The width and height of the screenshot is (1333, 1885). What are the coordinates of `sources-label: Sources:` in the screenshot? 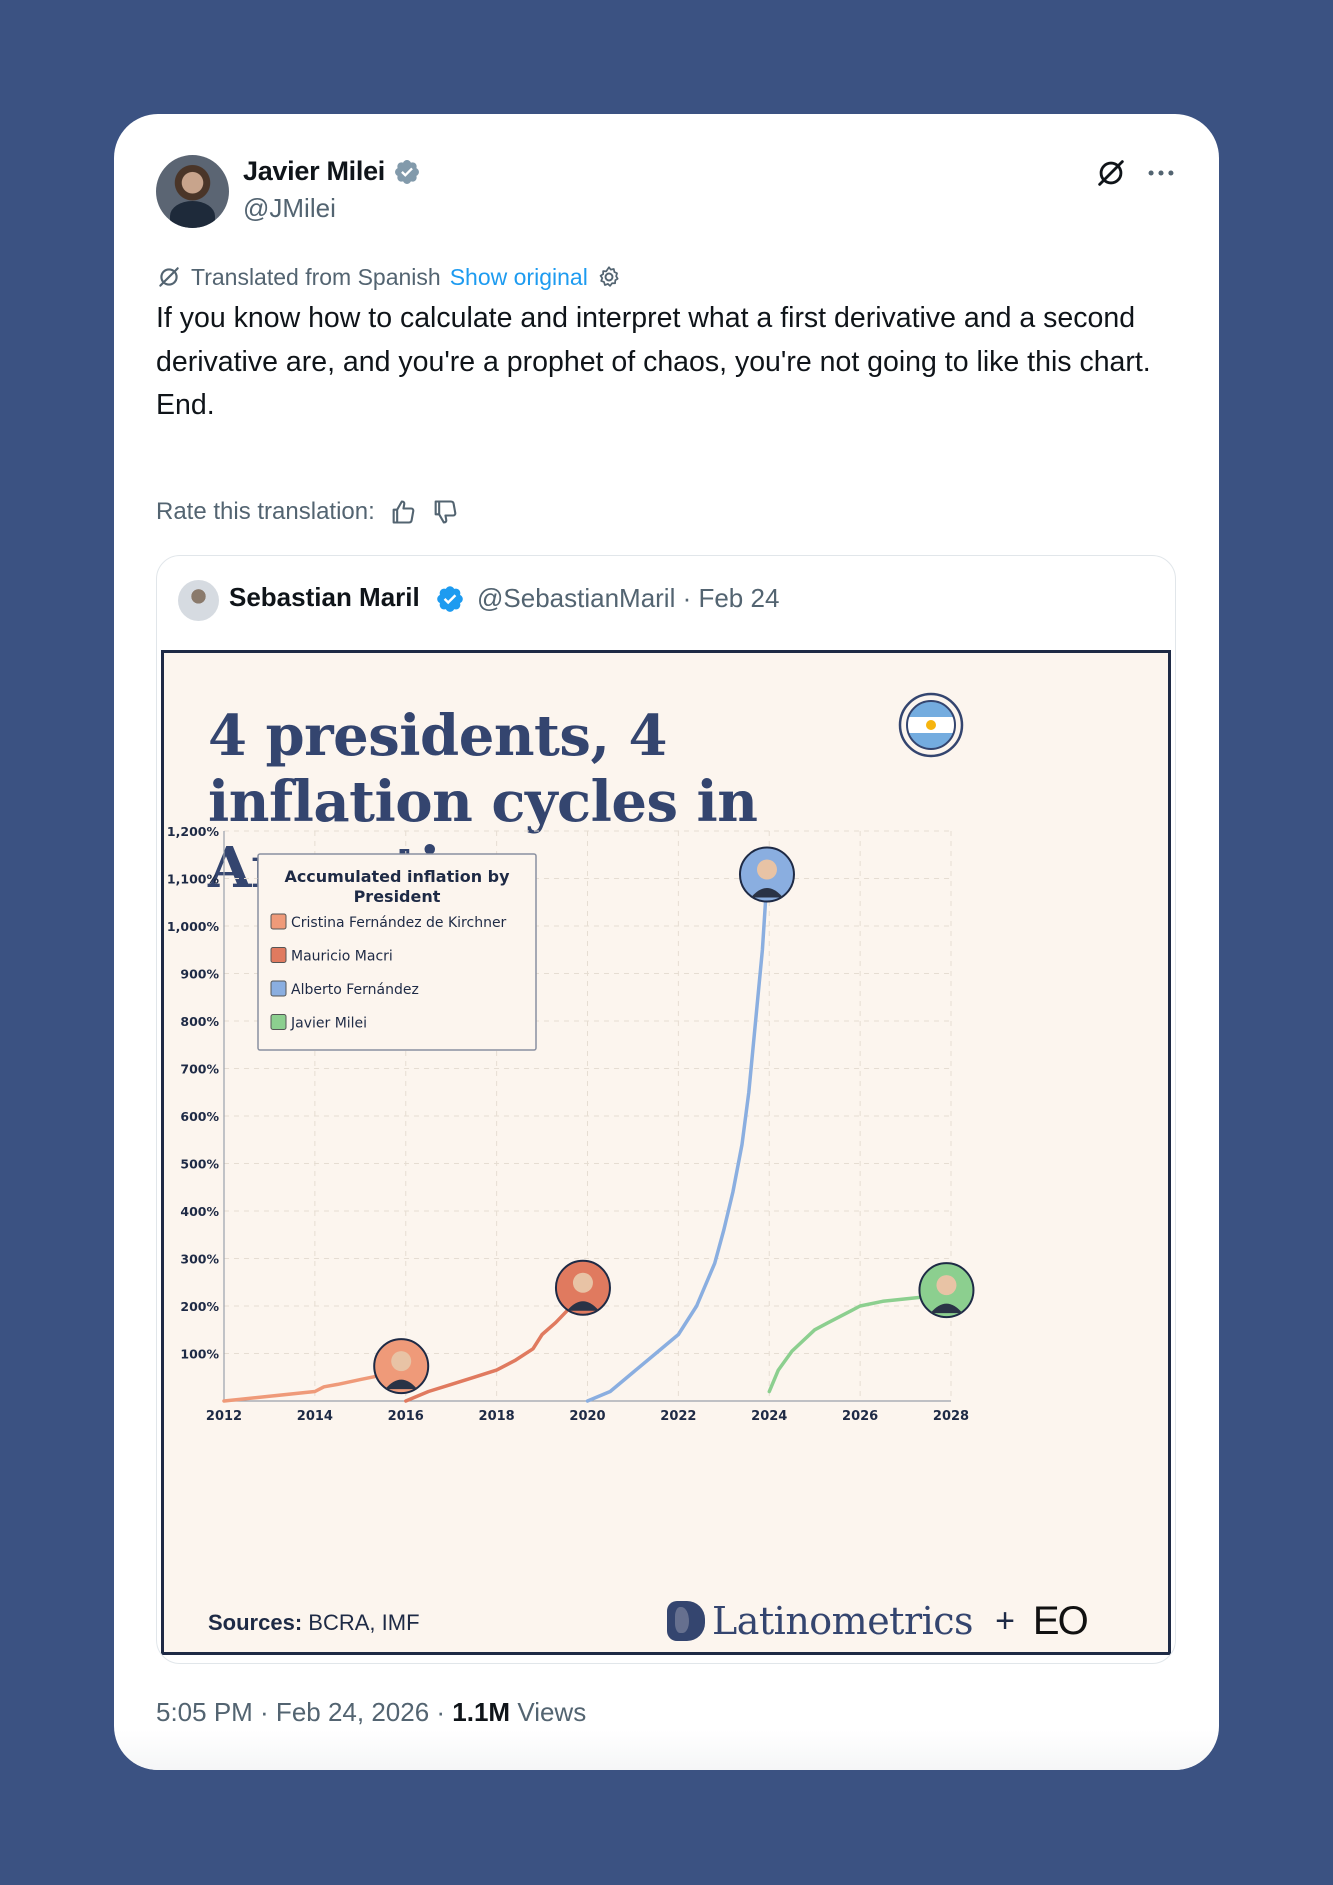 It's located at (255, 1622).